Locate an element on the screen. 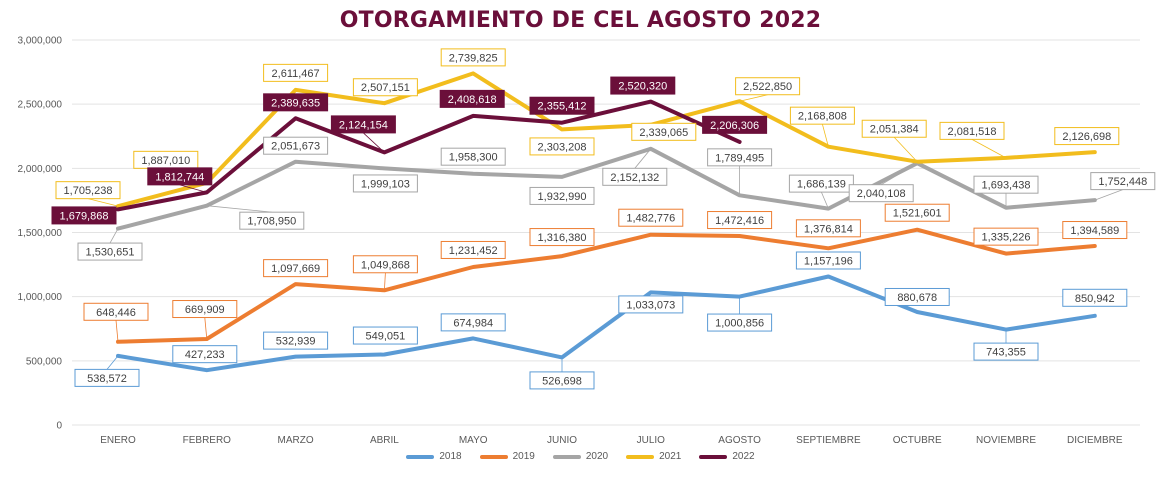 Image resolution: width=1161 pixels, height=477 pixels. data-label-text: 1,708,950 is located at coordinates (271, 222).